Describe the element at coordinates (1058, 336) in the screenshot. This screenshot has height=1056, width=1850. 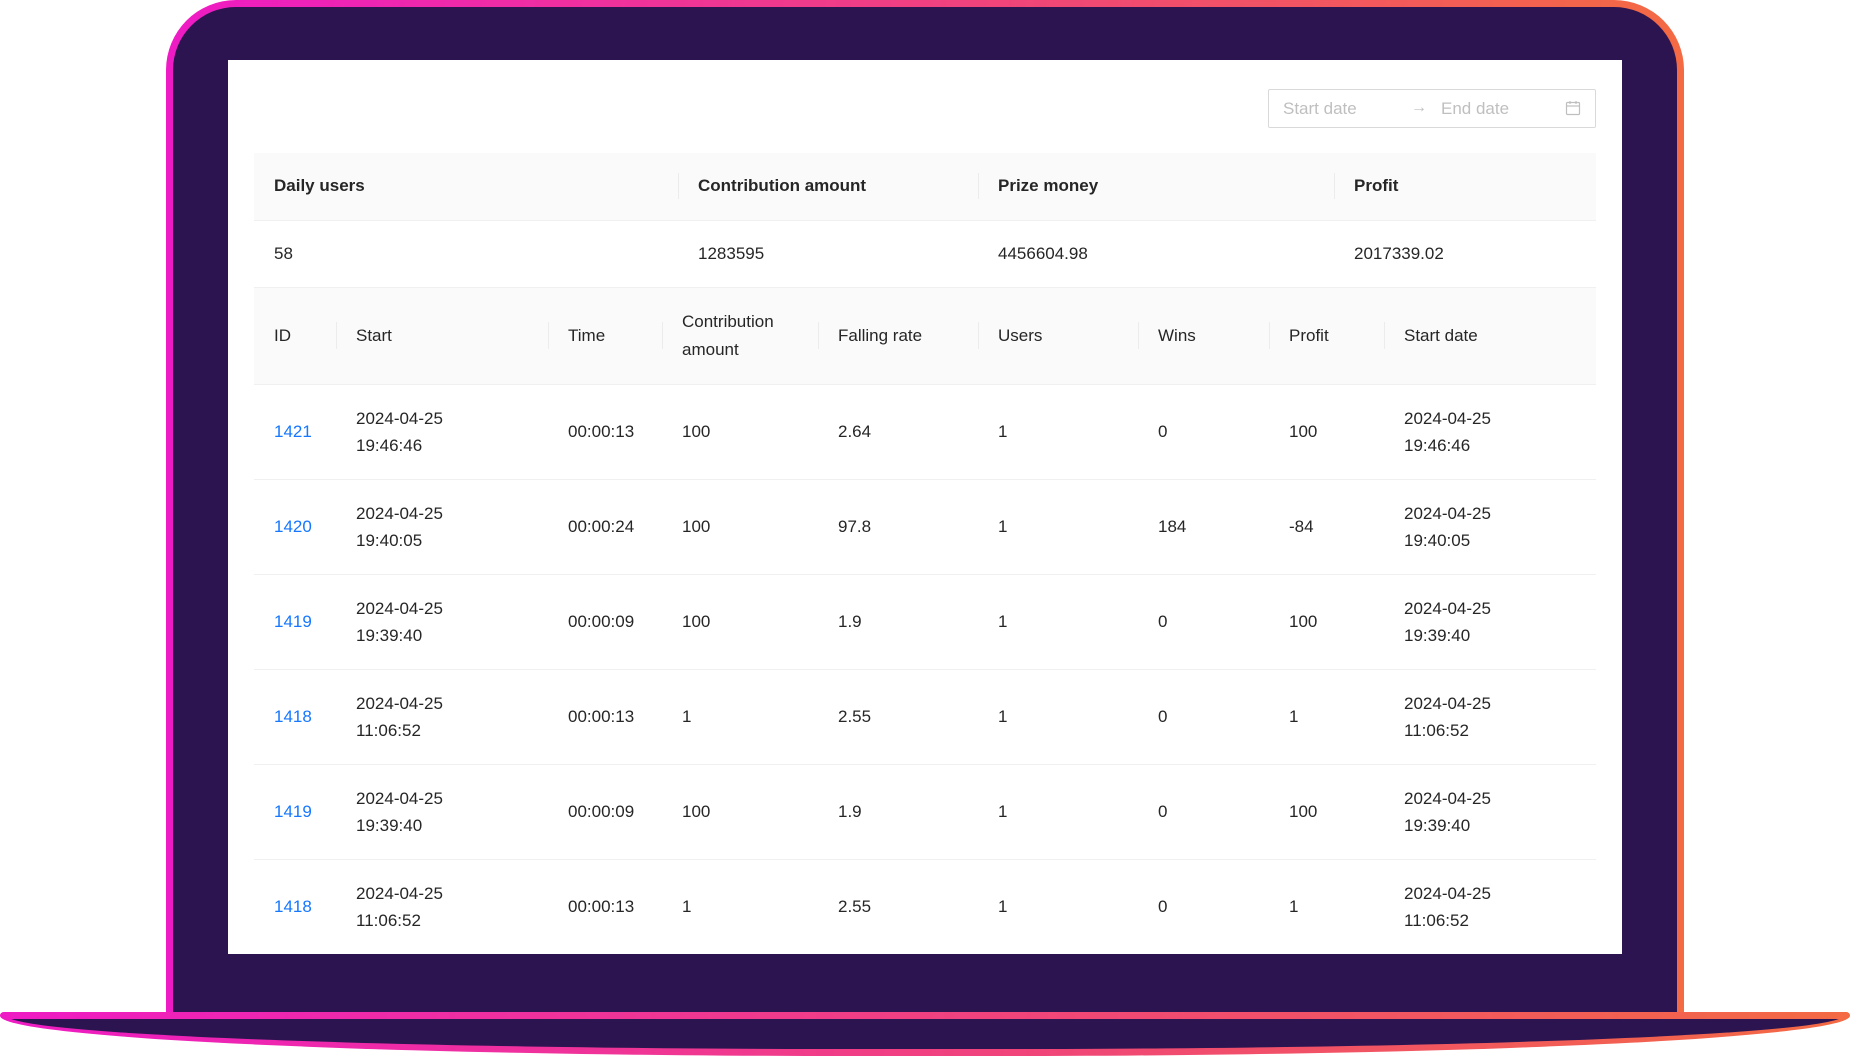
I see `column-header-users: Users` at that location.